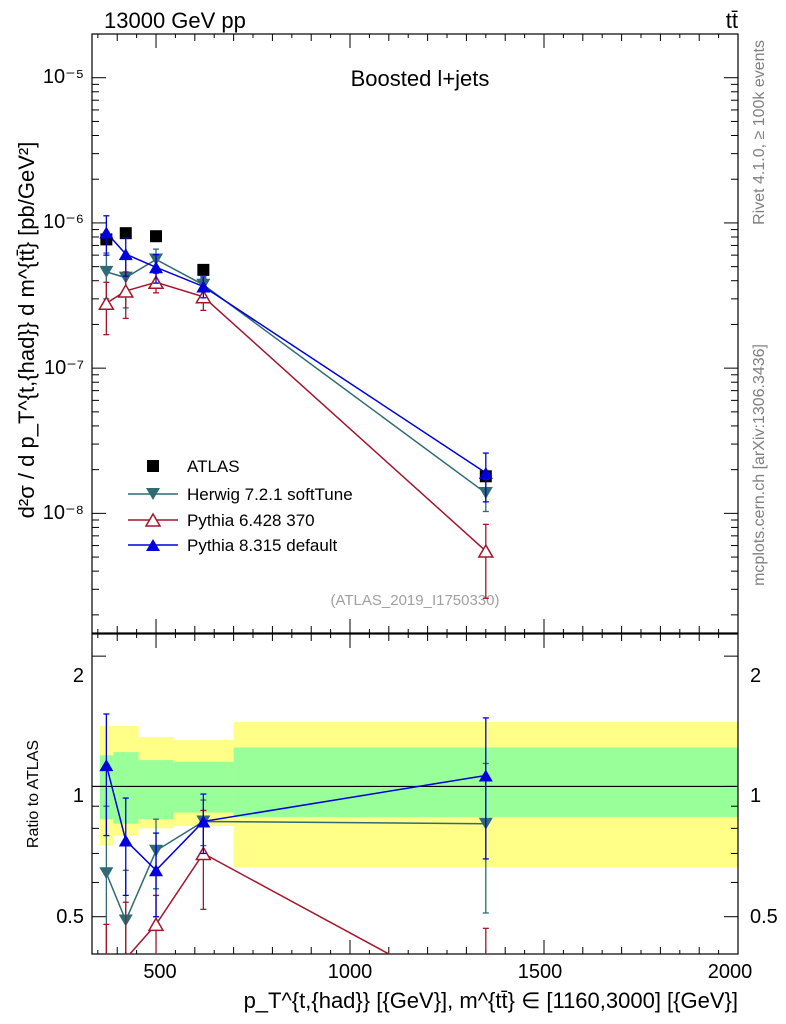  I want to click on ratio-y-axis-label: Ratio to ATLAS, so click(33, 794).